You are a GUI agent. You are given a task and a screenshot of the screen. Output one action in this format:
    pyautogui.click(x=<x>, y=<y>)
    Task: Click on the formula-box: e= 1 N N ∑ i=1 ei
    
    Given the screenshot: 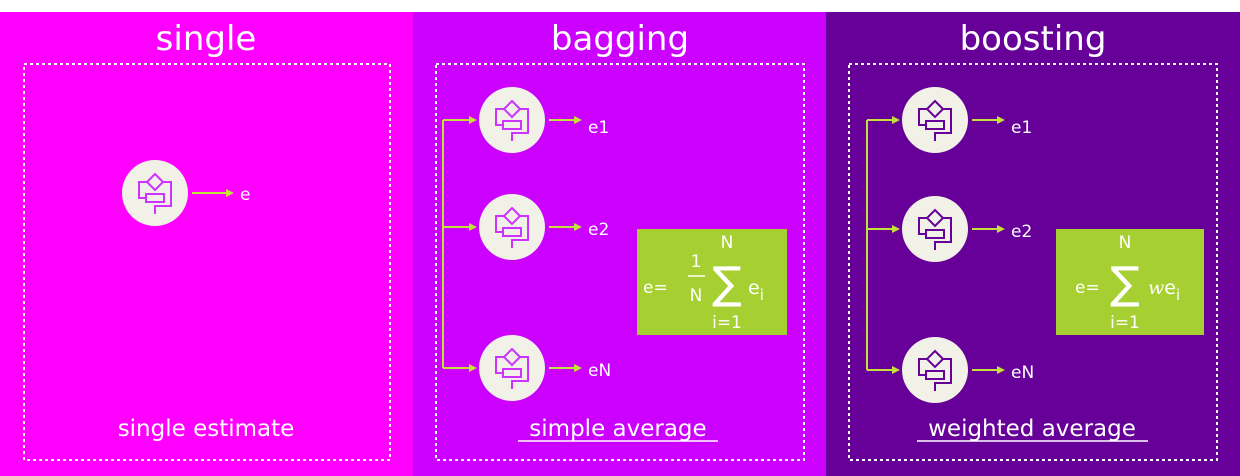 What is the action you would take?
    pyautogui.click(x=712, y=282)
    